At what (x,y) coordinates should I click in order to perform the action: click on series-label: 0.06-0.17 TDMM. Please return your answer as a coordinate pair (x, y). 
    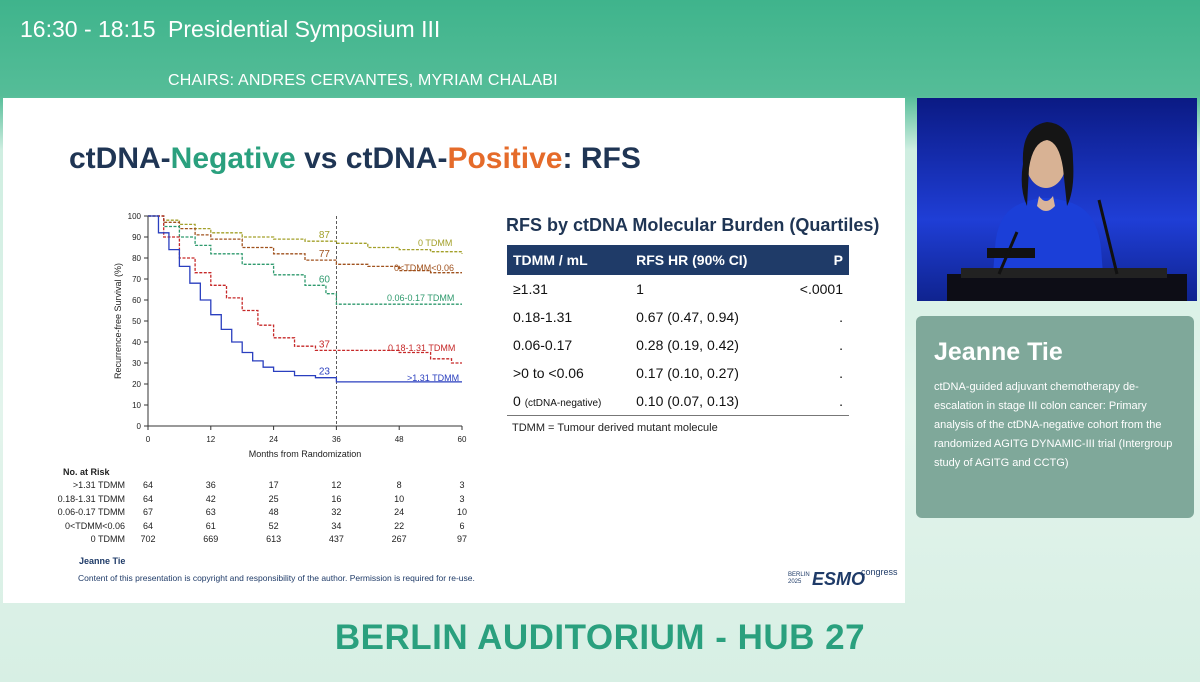
    Looking at the image, I should click on (420, 298).